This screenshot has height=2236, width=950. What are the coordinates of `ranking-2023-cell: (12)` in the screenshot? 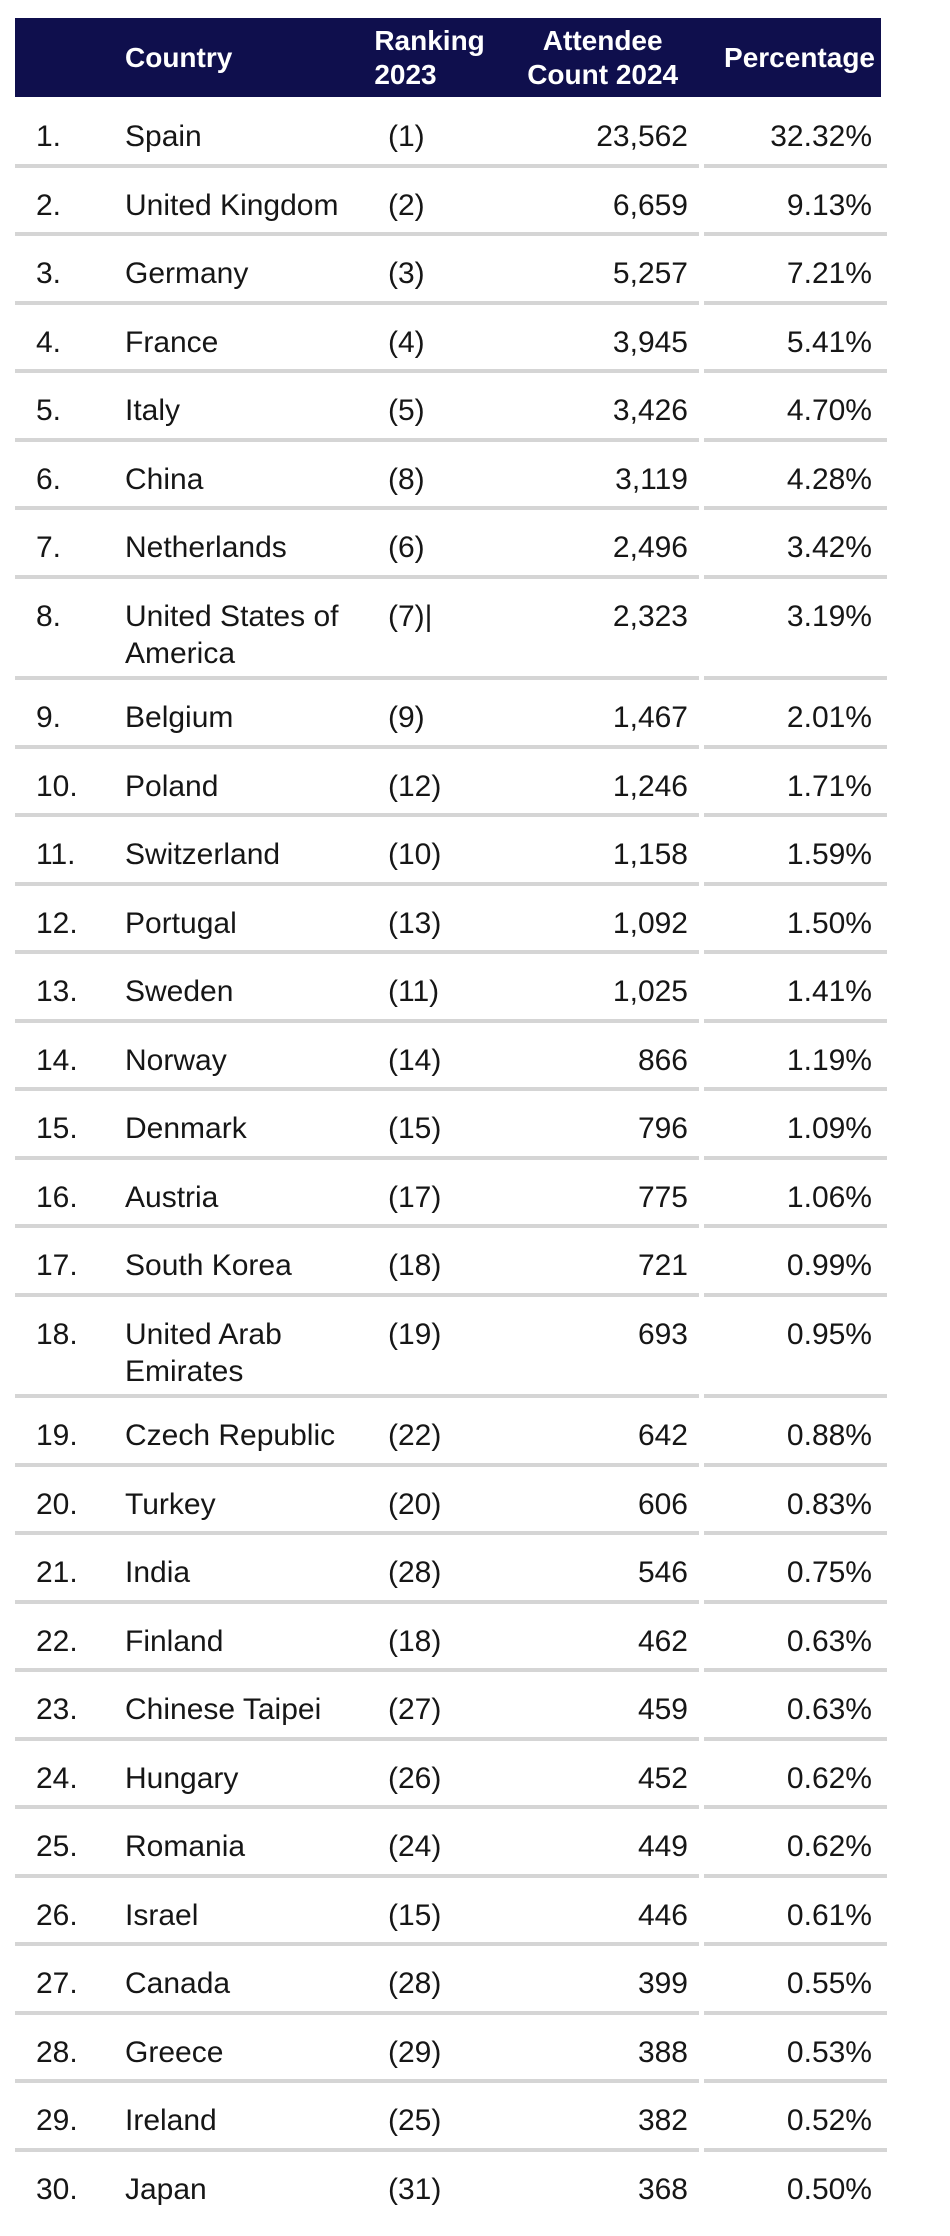 It's located at (415, 786).